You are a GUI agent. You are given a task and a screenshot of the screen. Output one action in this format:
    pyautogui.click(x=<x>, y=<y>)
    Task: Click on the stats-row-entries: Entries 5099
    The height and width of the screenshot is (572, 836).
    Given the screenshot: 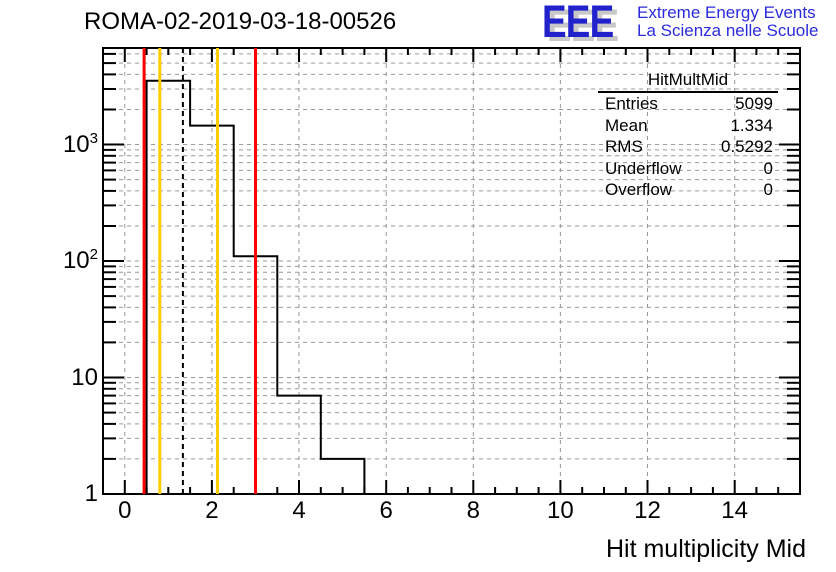 What is the action you would take?
    pyautogui.click(x=688, y=104)
    